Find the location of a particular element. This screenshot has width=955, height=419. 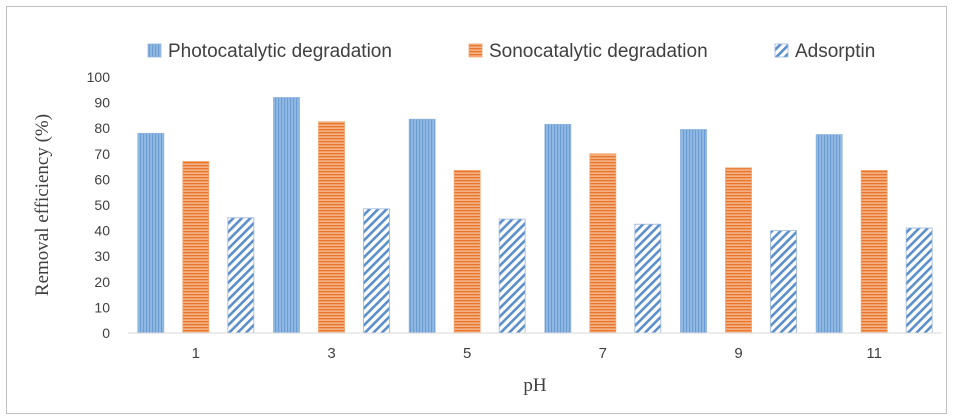

x-tick-label: 5 is located at coordinates (467, 353).